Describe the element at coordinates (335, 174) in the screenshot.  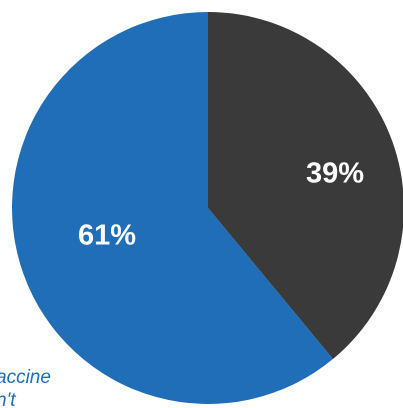
I see `pie-slice-label-39: 39%` at that location.